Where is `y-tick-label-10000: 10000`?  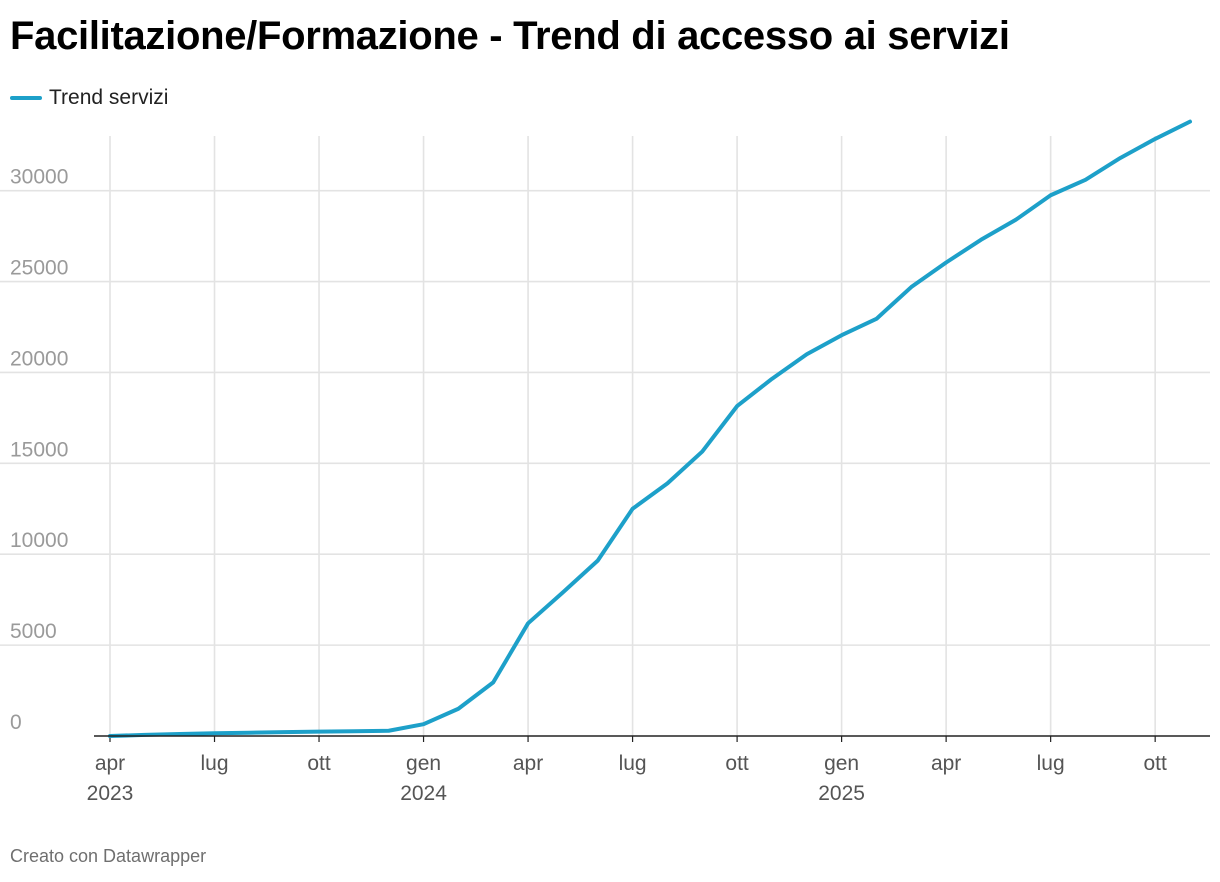
y-tick-label-10000: 10000 is located at coordinates (39, 540).